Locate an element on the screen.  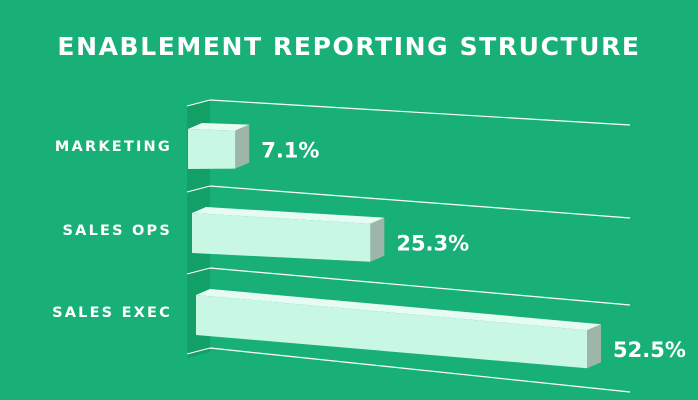
category-label-2: SALES EXEC is located at coordinates (112, 313).